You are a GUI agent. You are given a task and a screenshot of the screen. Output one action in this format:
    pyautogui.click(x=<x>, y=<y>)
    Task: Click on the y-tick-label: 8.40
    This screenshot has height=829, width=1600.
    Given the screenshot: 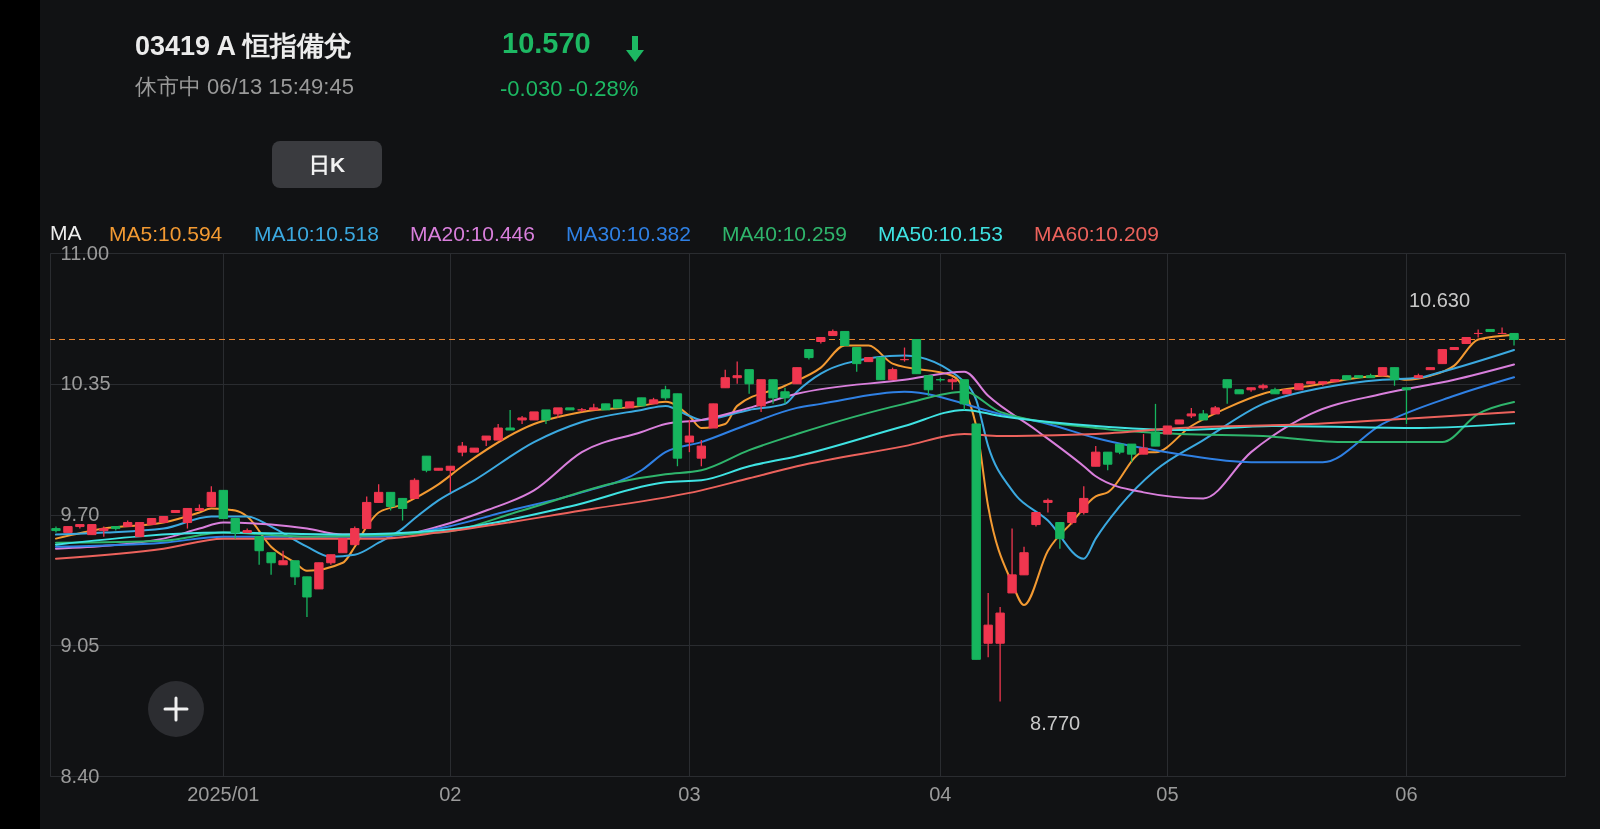 What is the action you would take?
    pyautogui.click(x=80, y=775)
    